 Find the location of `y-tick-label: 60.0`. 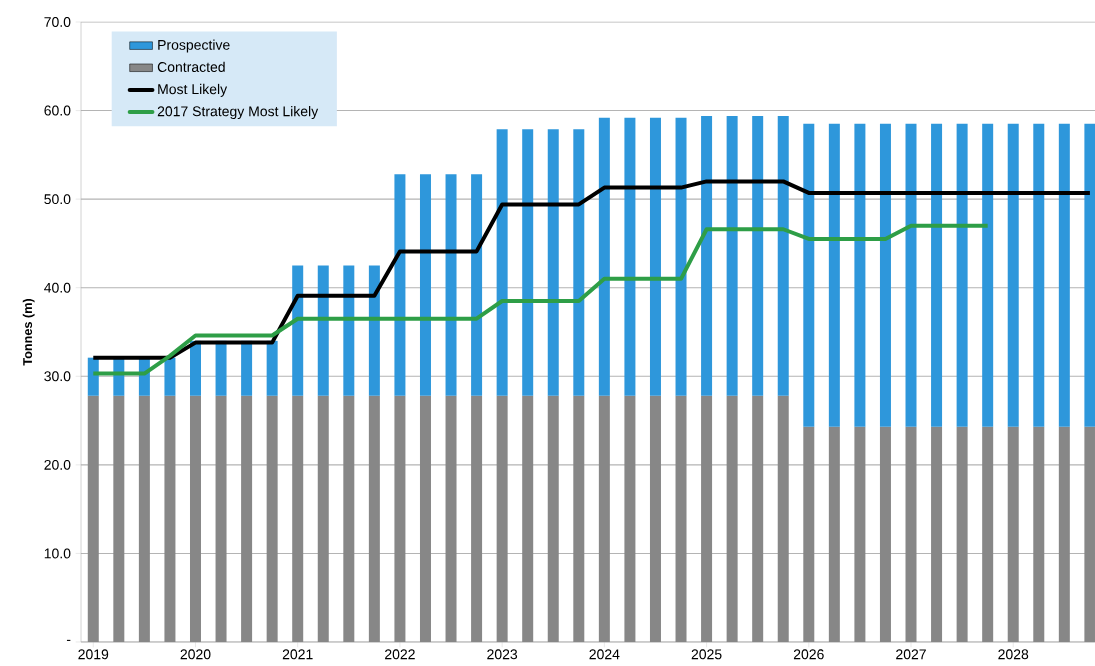

y-tick-label: 60.0 is located at coordinates (57, 110).